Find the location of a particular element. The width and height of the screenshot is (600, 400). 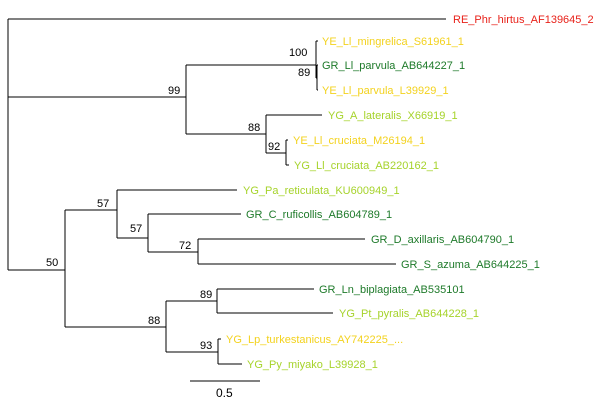

leaf-label-ye-ll-parvula: YE_Ll_parvula_L39929_1 is located at coordinates (385, 91).